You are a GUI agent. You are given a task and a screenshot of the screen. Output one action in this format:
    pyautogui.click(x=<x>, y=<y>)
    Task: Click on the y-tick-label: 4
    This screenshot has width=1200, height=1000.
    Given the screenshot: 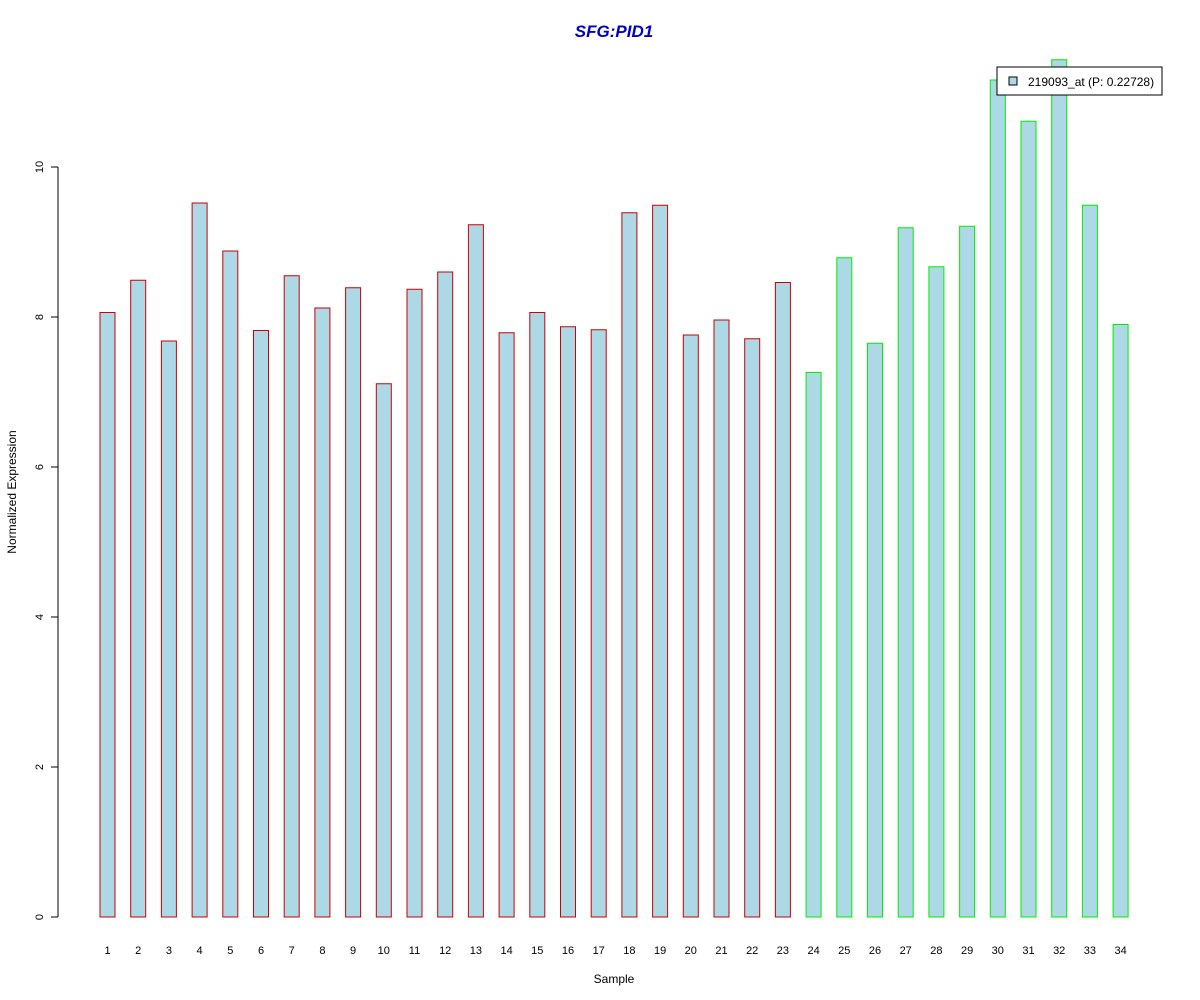 What is the action you would take?
    pyautogui.click(x=40, y=617)
    